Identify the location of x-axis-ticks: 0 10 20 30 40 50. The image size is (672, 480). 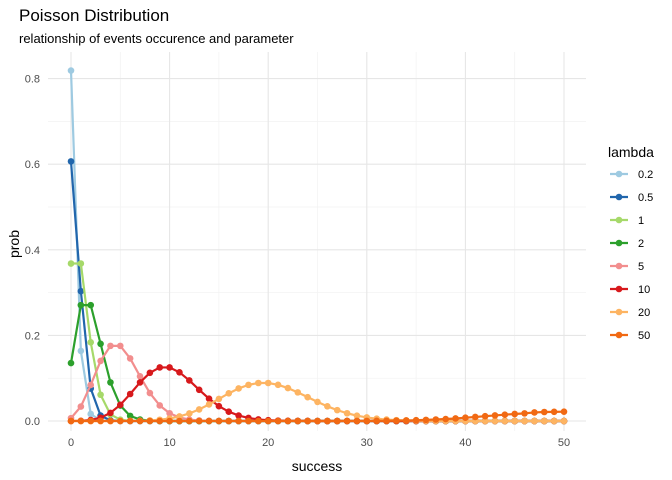
(319, 443).